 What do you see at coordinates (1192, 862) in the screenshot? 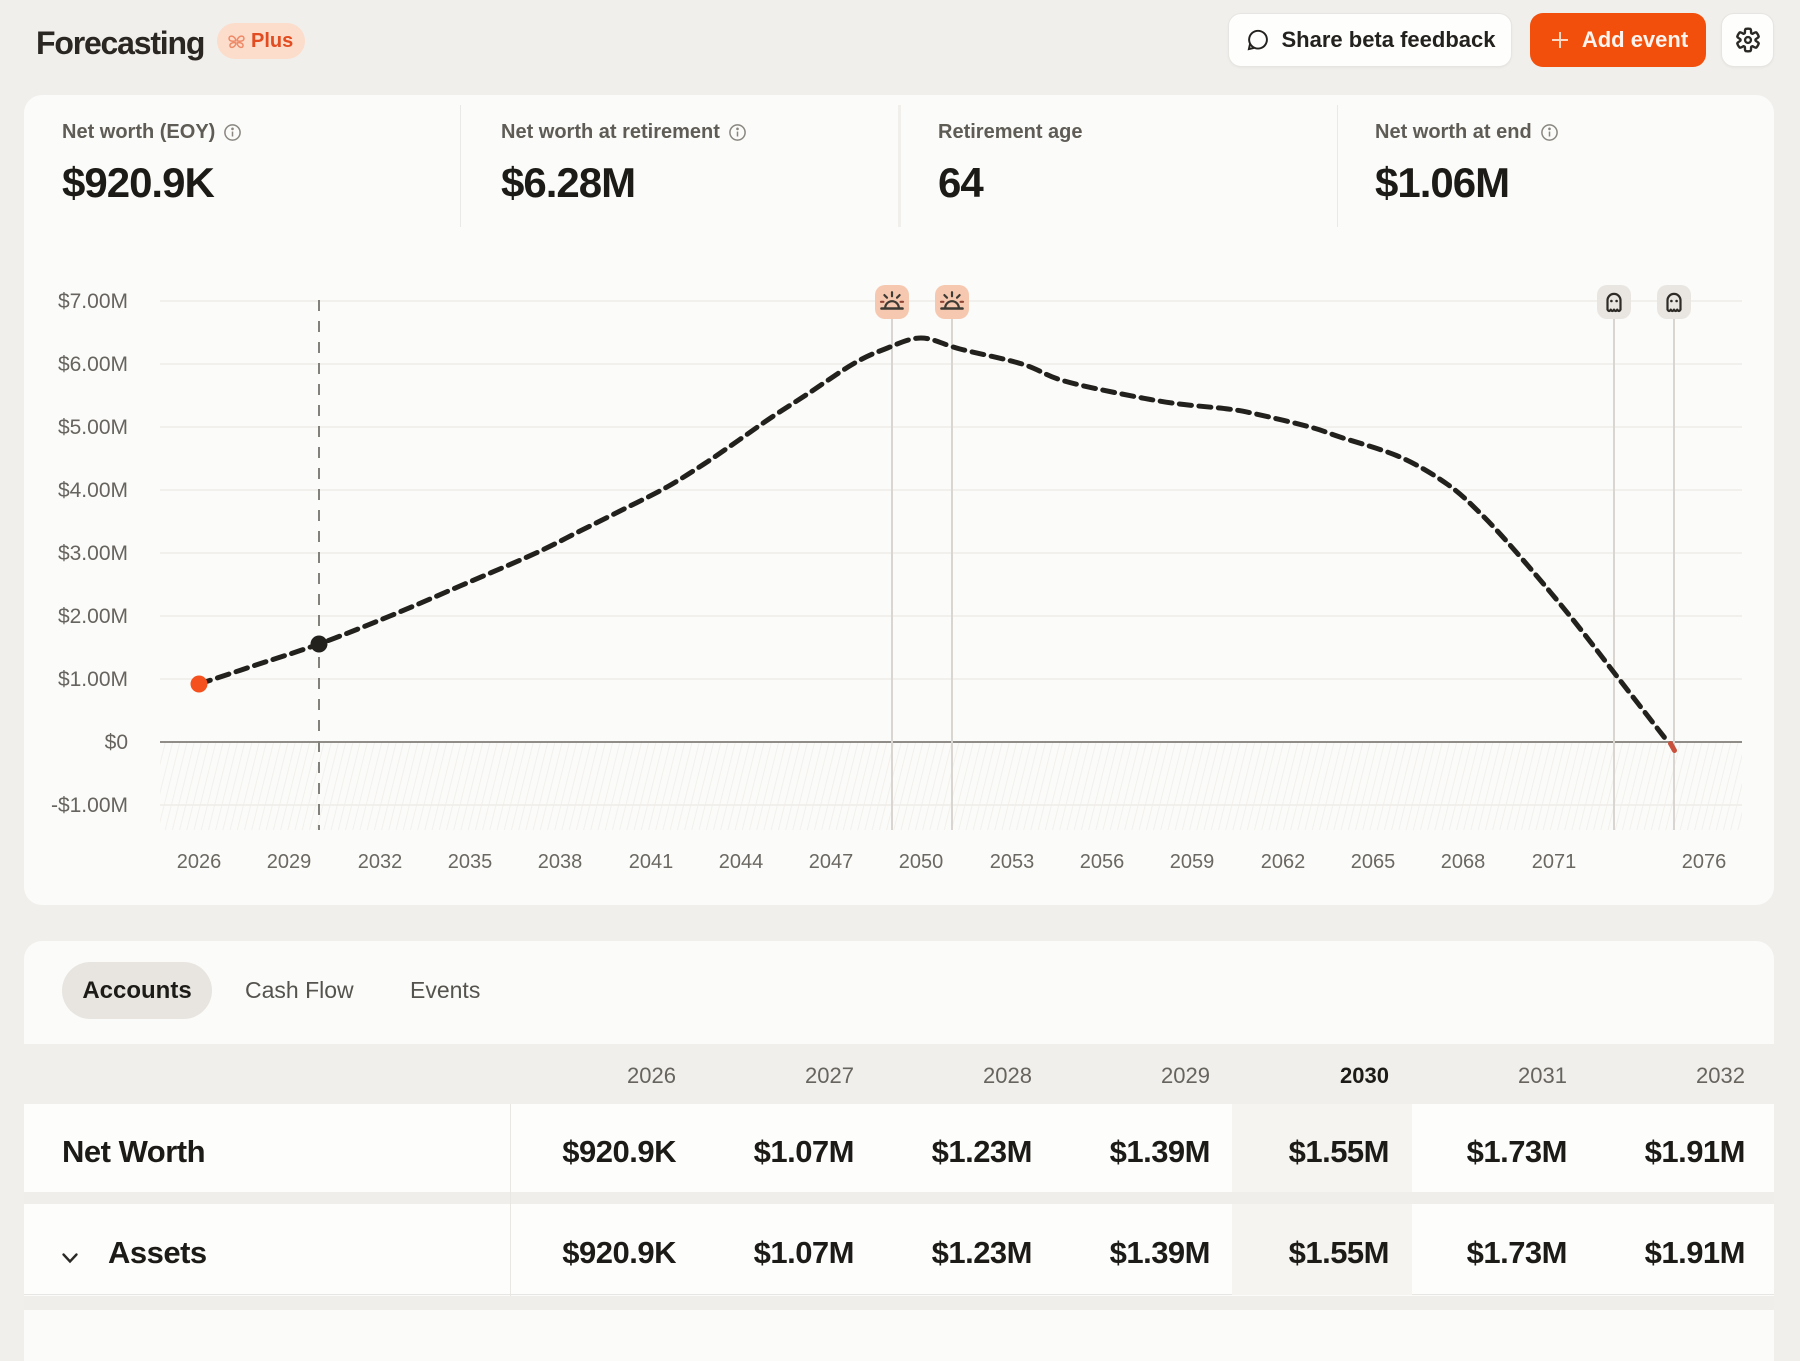
I see `svg-text: 2059` at bounding box center [1192, 862].